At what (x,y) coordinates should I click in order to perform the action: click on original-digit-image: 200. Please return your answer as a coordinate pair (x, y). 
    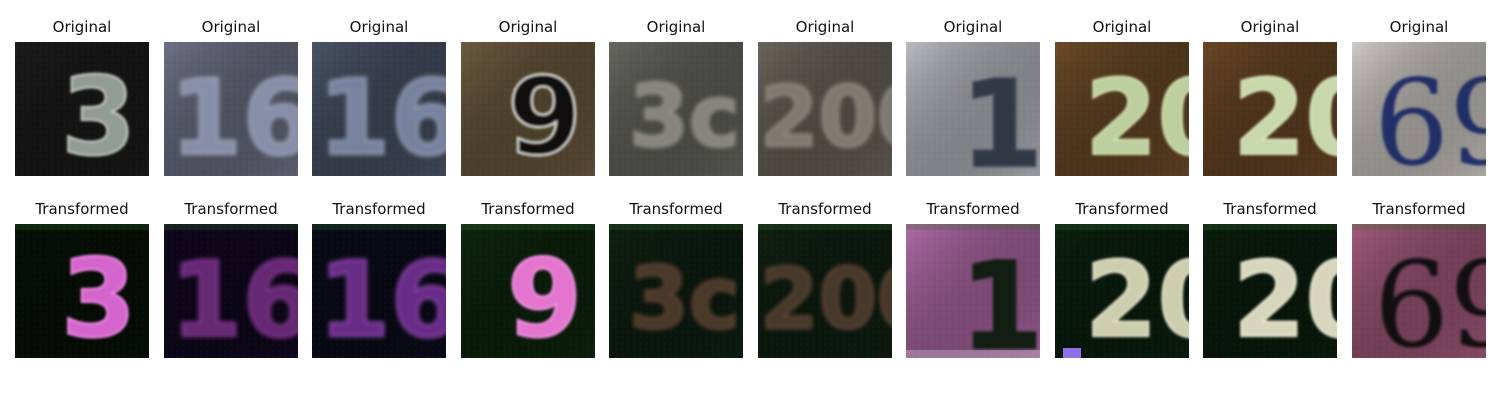
    Looking at the image, I should click on (825, 109).